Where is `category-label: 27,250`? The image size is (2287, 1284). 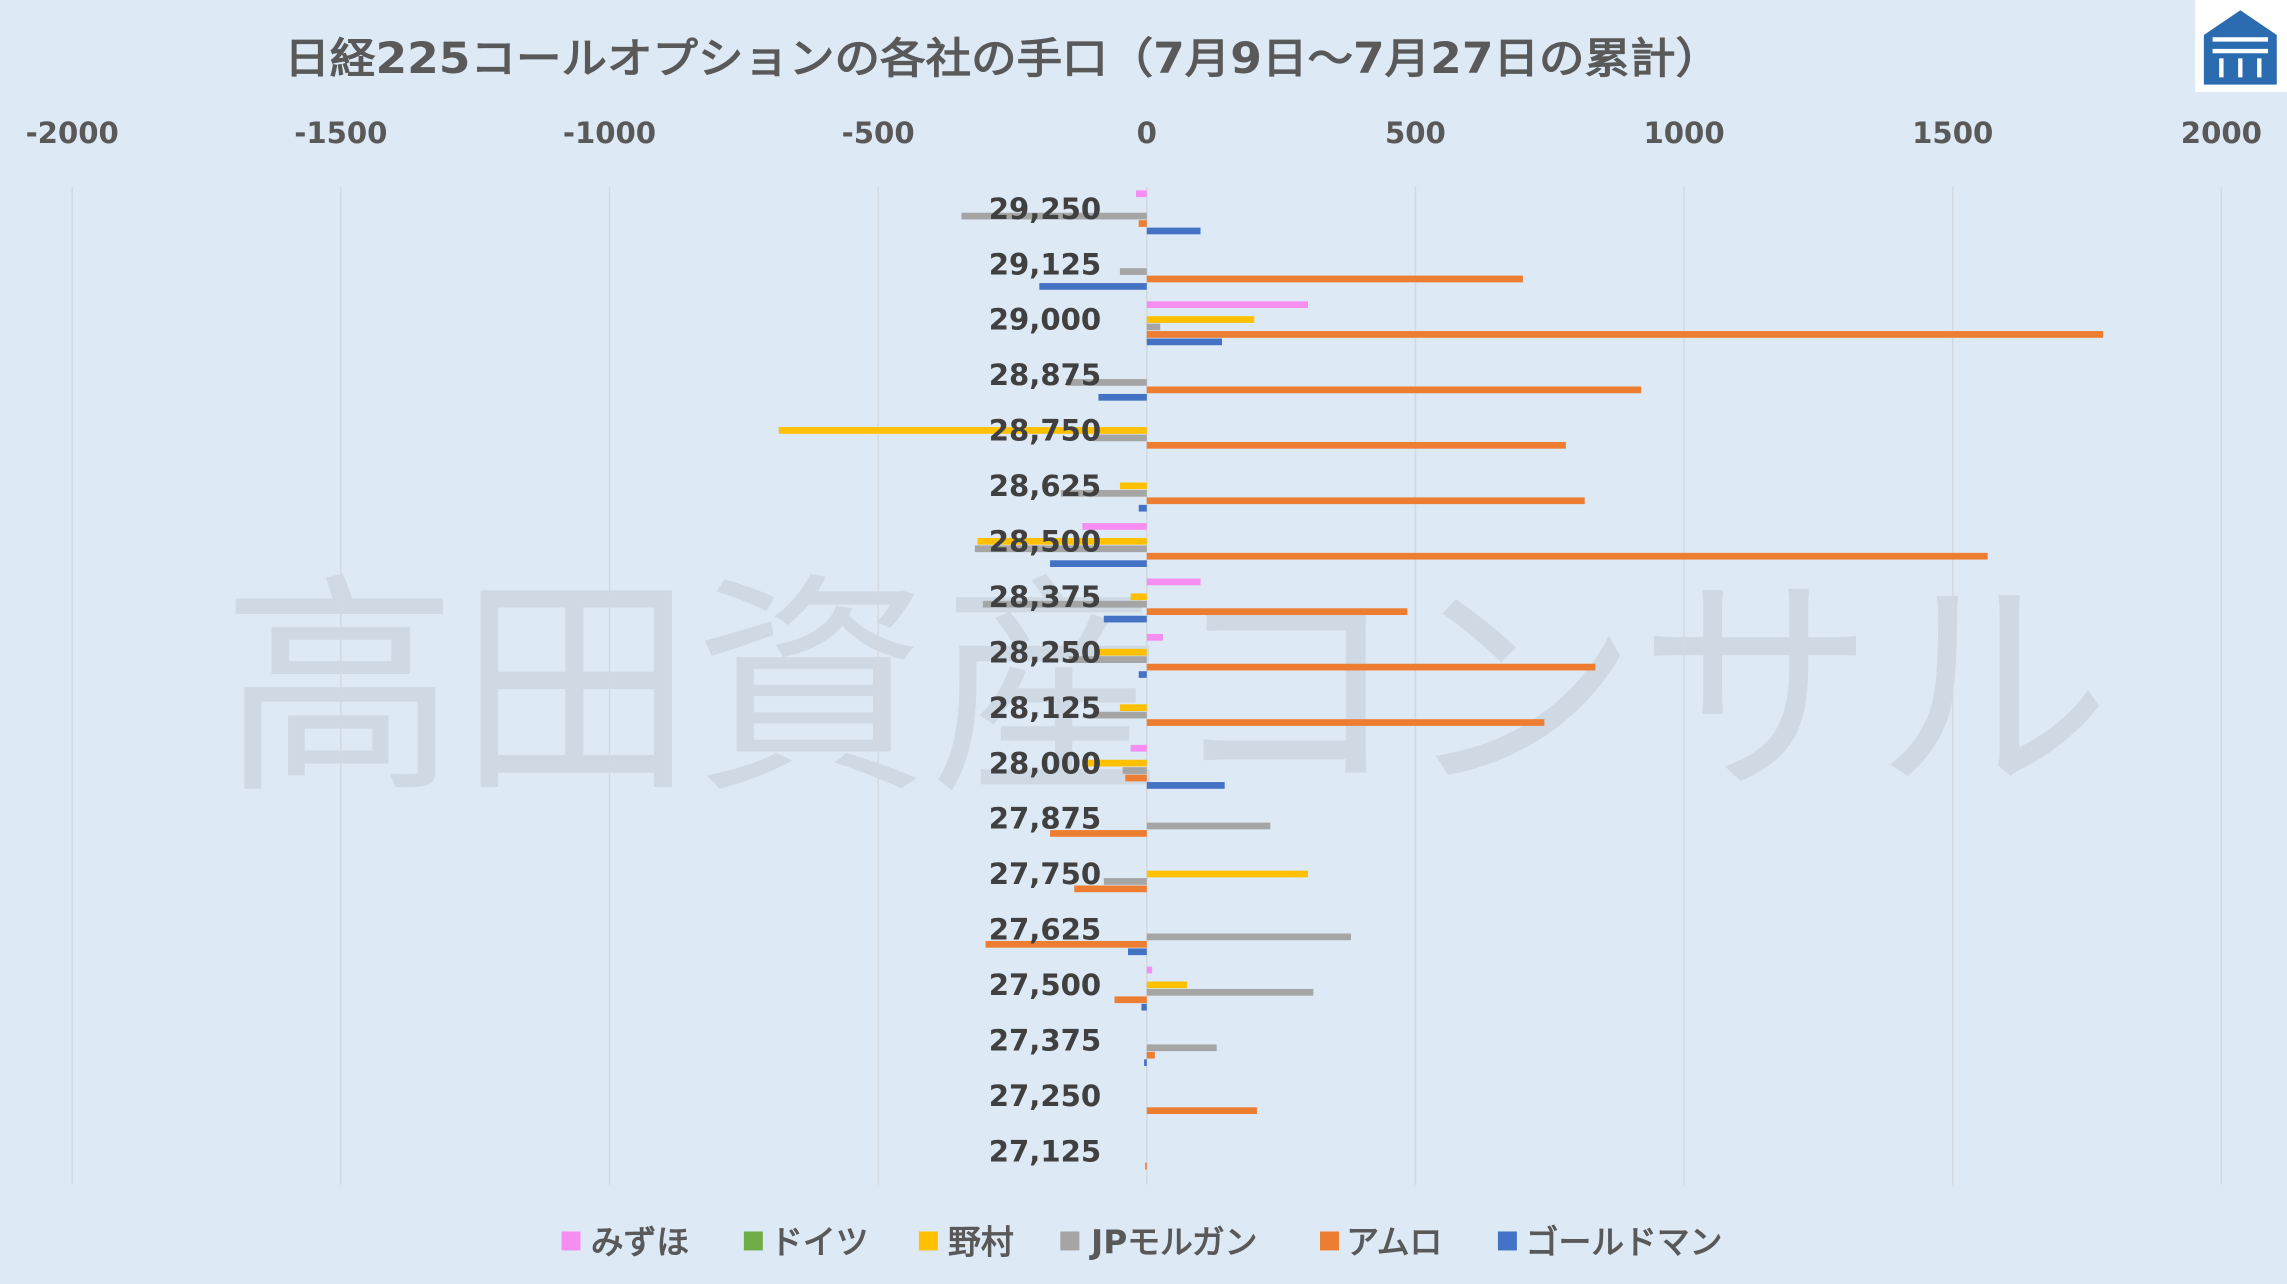 category-label: 27,250 is located at coordinates (1045, 1096).